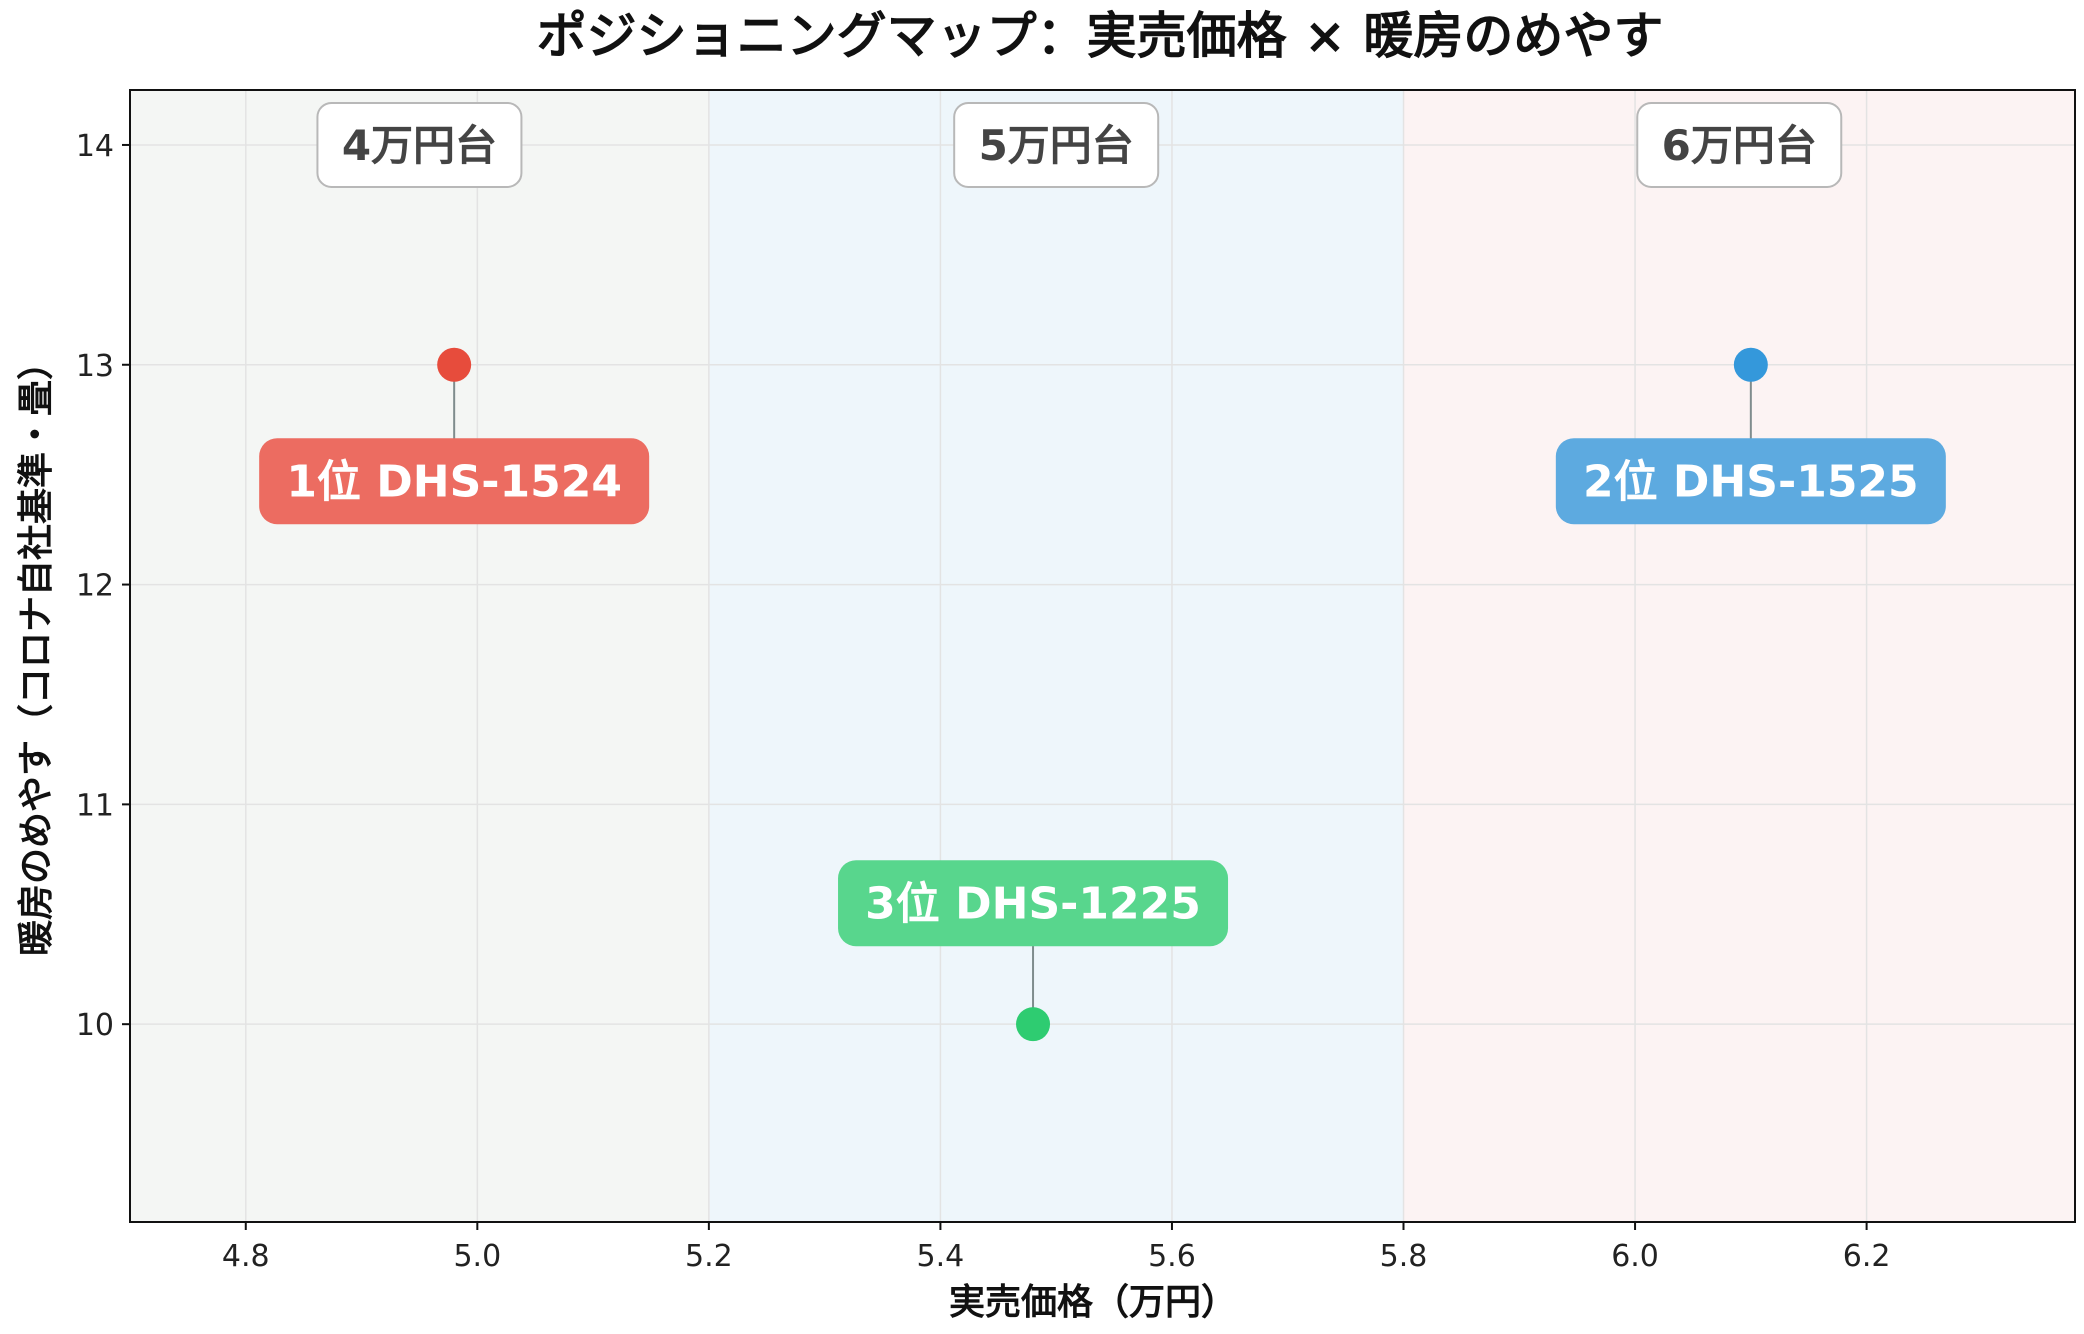  I want to click on y-axis-ticks: 10 11 12 13 14, so click(103, 586).